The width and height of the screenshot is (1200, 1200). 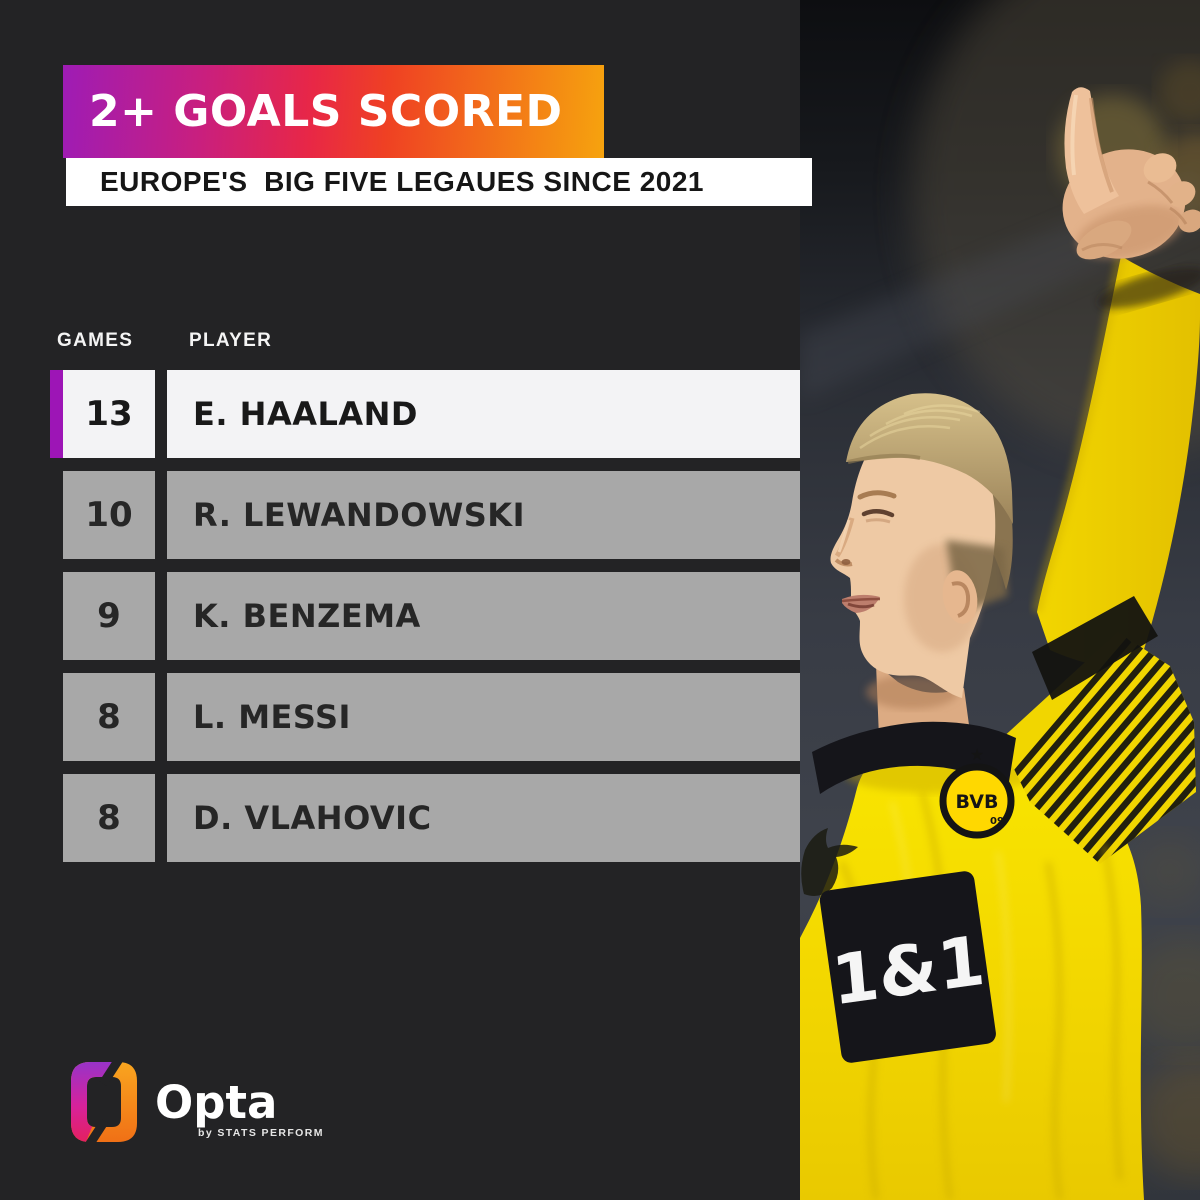 I want to click on pointing-hand, so click(x=1131, y=173).